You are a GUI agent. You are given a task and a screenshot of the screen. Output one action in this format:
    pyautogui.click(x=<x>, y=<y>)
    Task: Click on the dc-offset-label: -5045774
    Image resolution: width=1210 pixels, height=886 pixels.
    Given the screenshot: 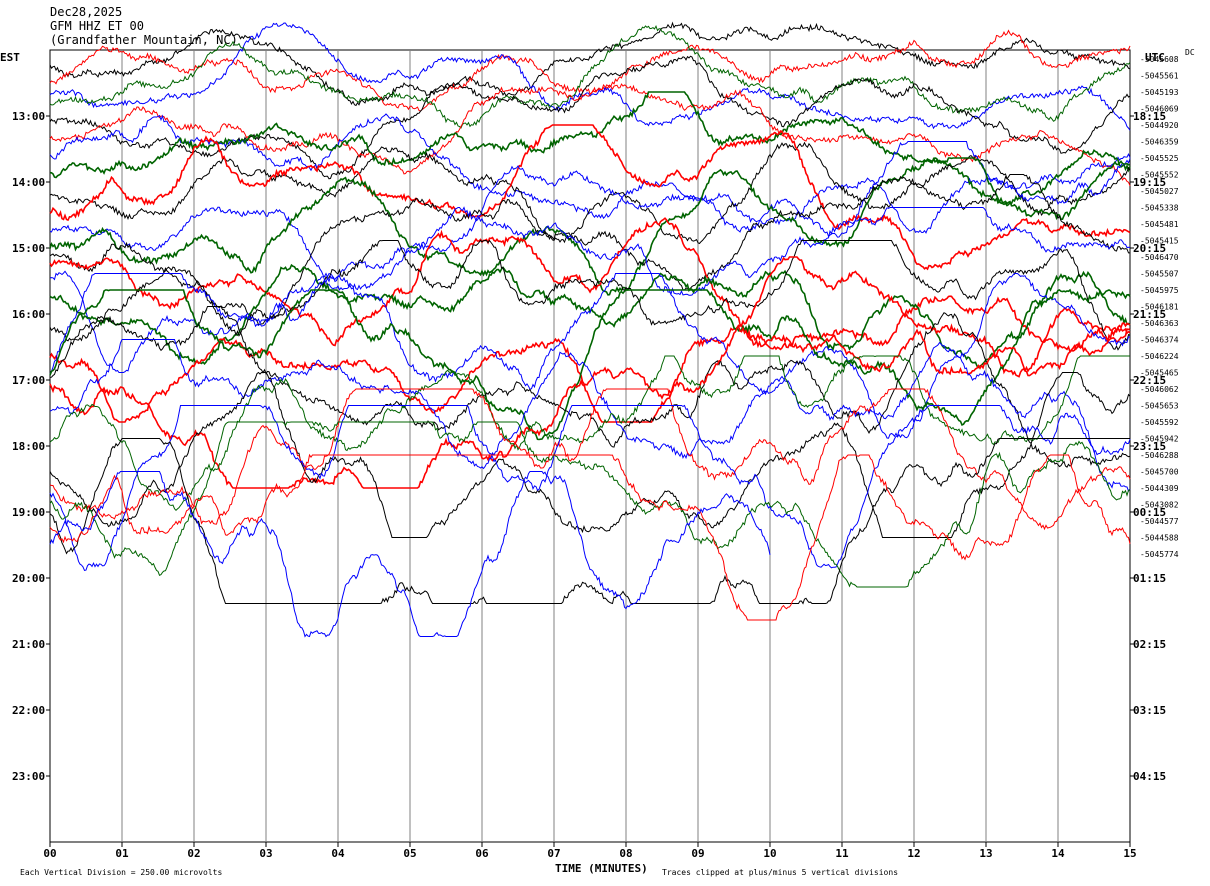 What is the action you would take?
    pyautogui.click(x=1159, y=554)
    